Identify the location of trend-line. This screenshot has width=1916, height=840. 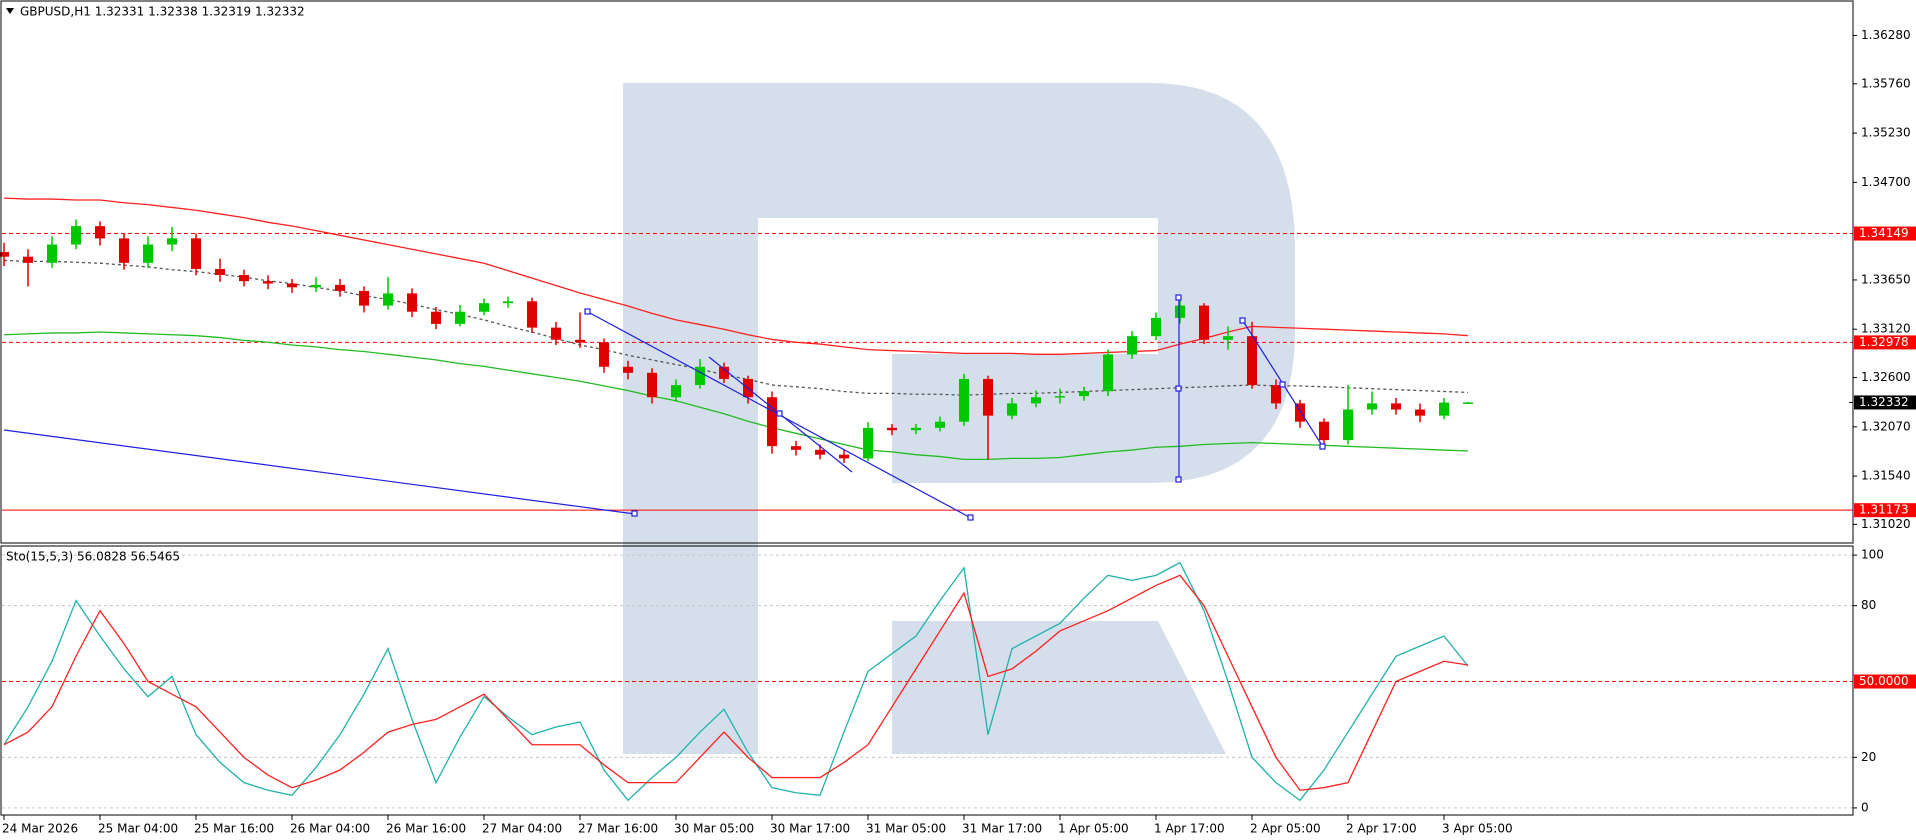
(319, 472).